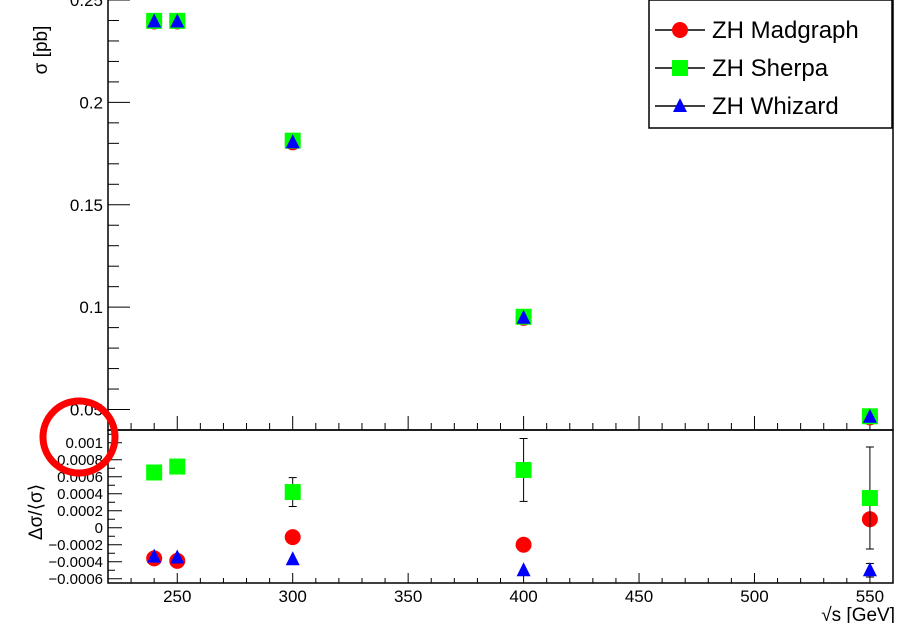  I want to click on top-y-tick-label: 0.1, so click(91, 307).